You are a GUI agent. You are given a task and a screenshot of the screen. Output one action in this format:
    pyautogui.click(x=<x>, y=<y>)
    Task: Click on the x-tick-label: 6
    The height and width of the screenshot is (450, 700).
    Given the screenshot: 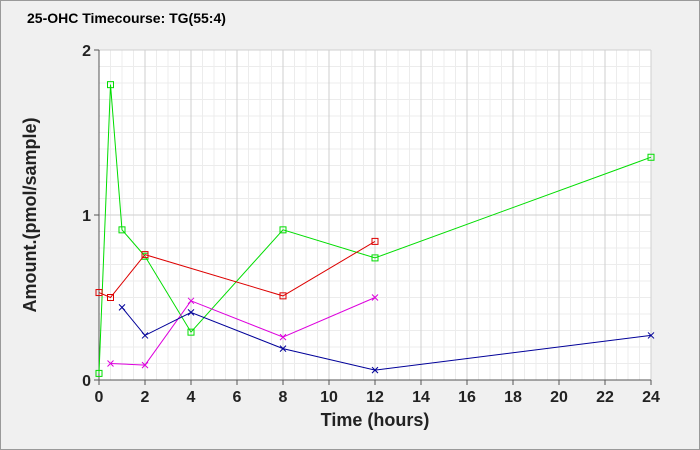 What is the action you would take?
    pyautogui.click(x=237, y=397)
    